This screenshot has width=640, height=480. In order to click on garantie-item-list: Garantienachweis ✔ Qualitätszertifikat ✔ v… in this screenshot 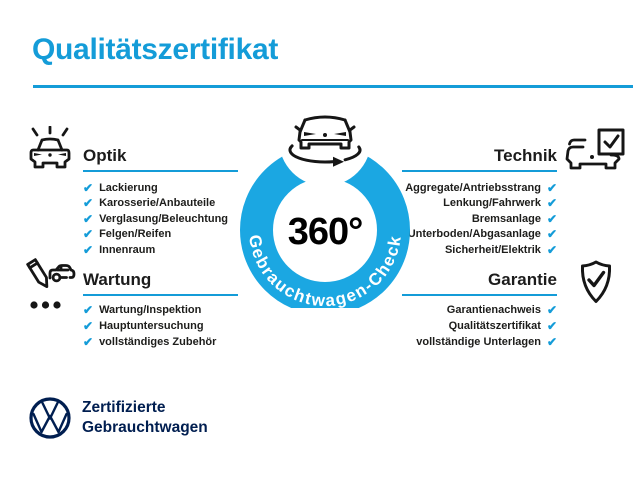, I will do `click(486, 326)`.